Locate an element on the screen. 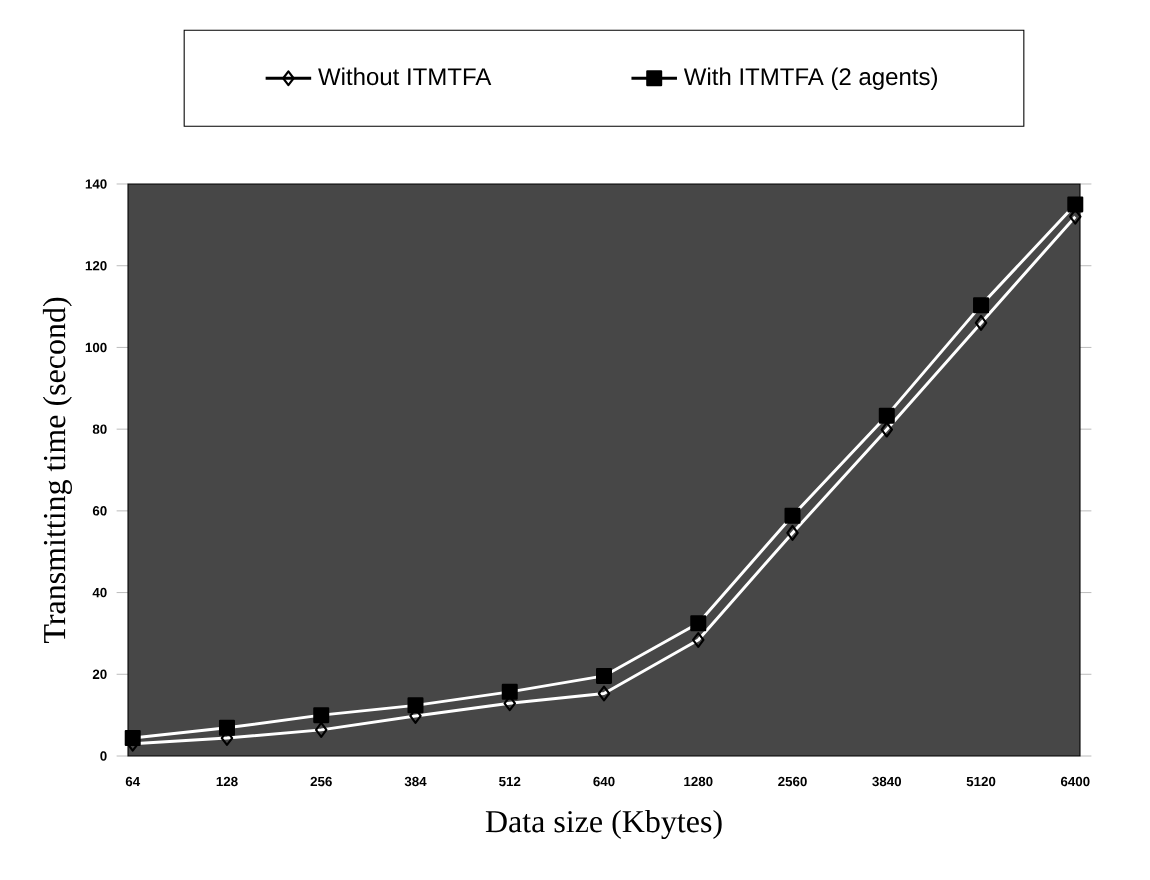 The height and width of the screenshot is (880, 1150). x-axis-title: Data size (Kbytes) is located at coordinates (603, 824).